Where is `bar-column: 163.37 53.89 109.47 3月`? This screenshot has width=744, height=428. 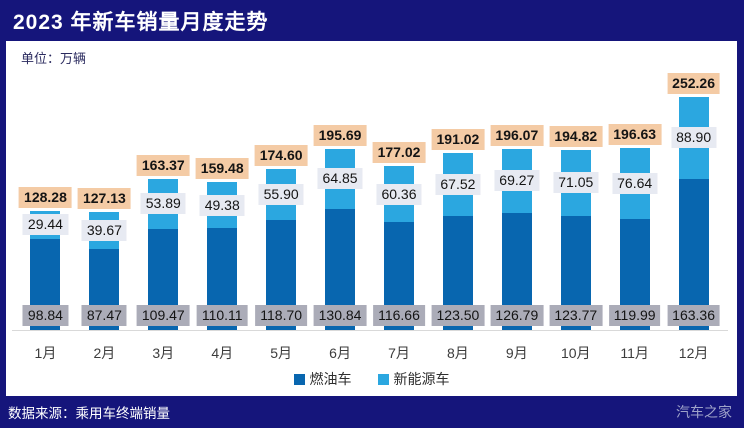 bar-column: 163.37 53.89 109.47 3月 is located at coordinates (163, 201).